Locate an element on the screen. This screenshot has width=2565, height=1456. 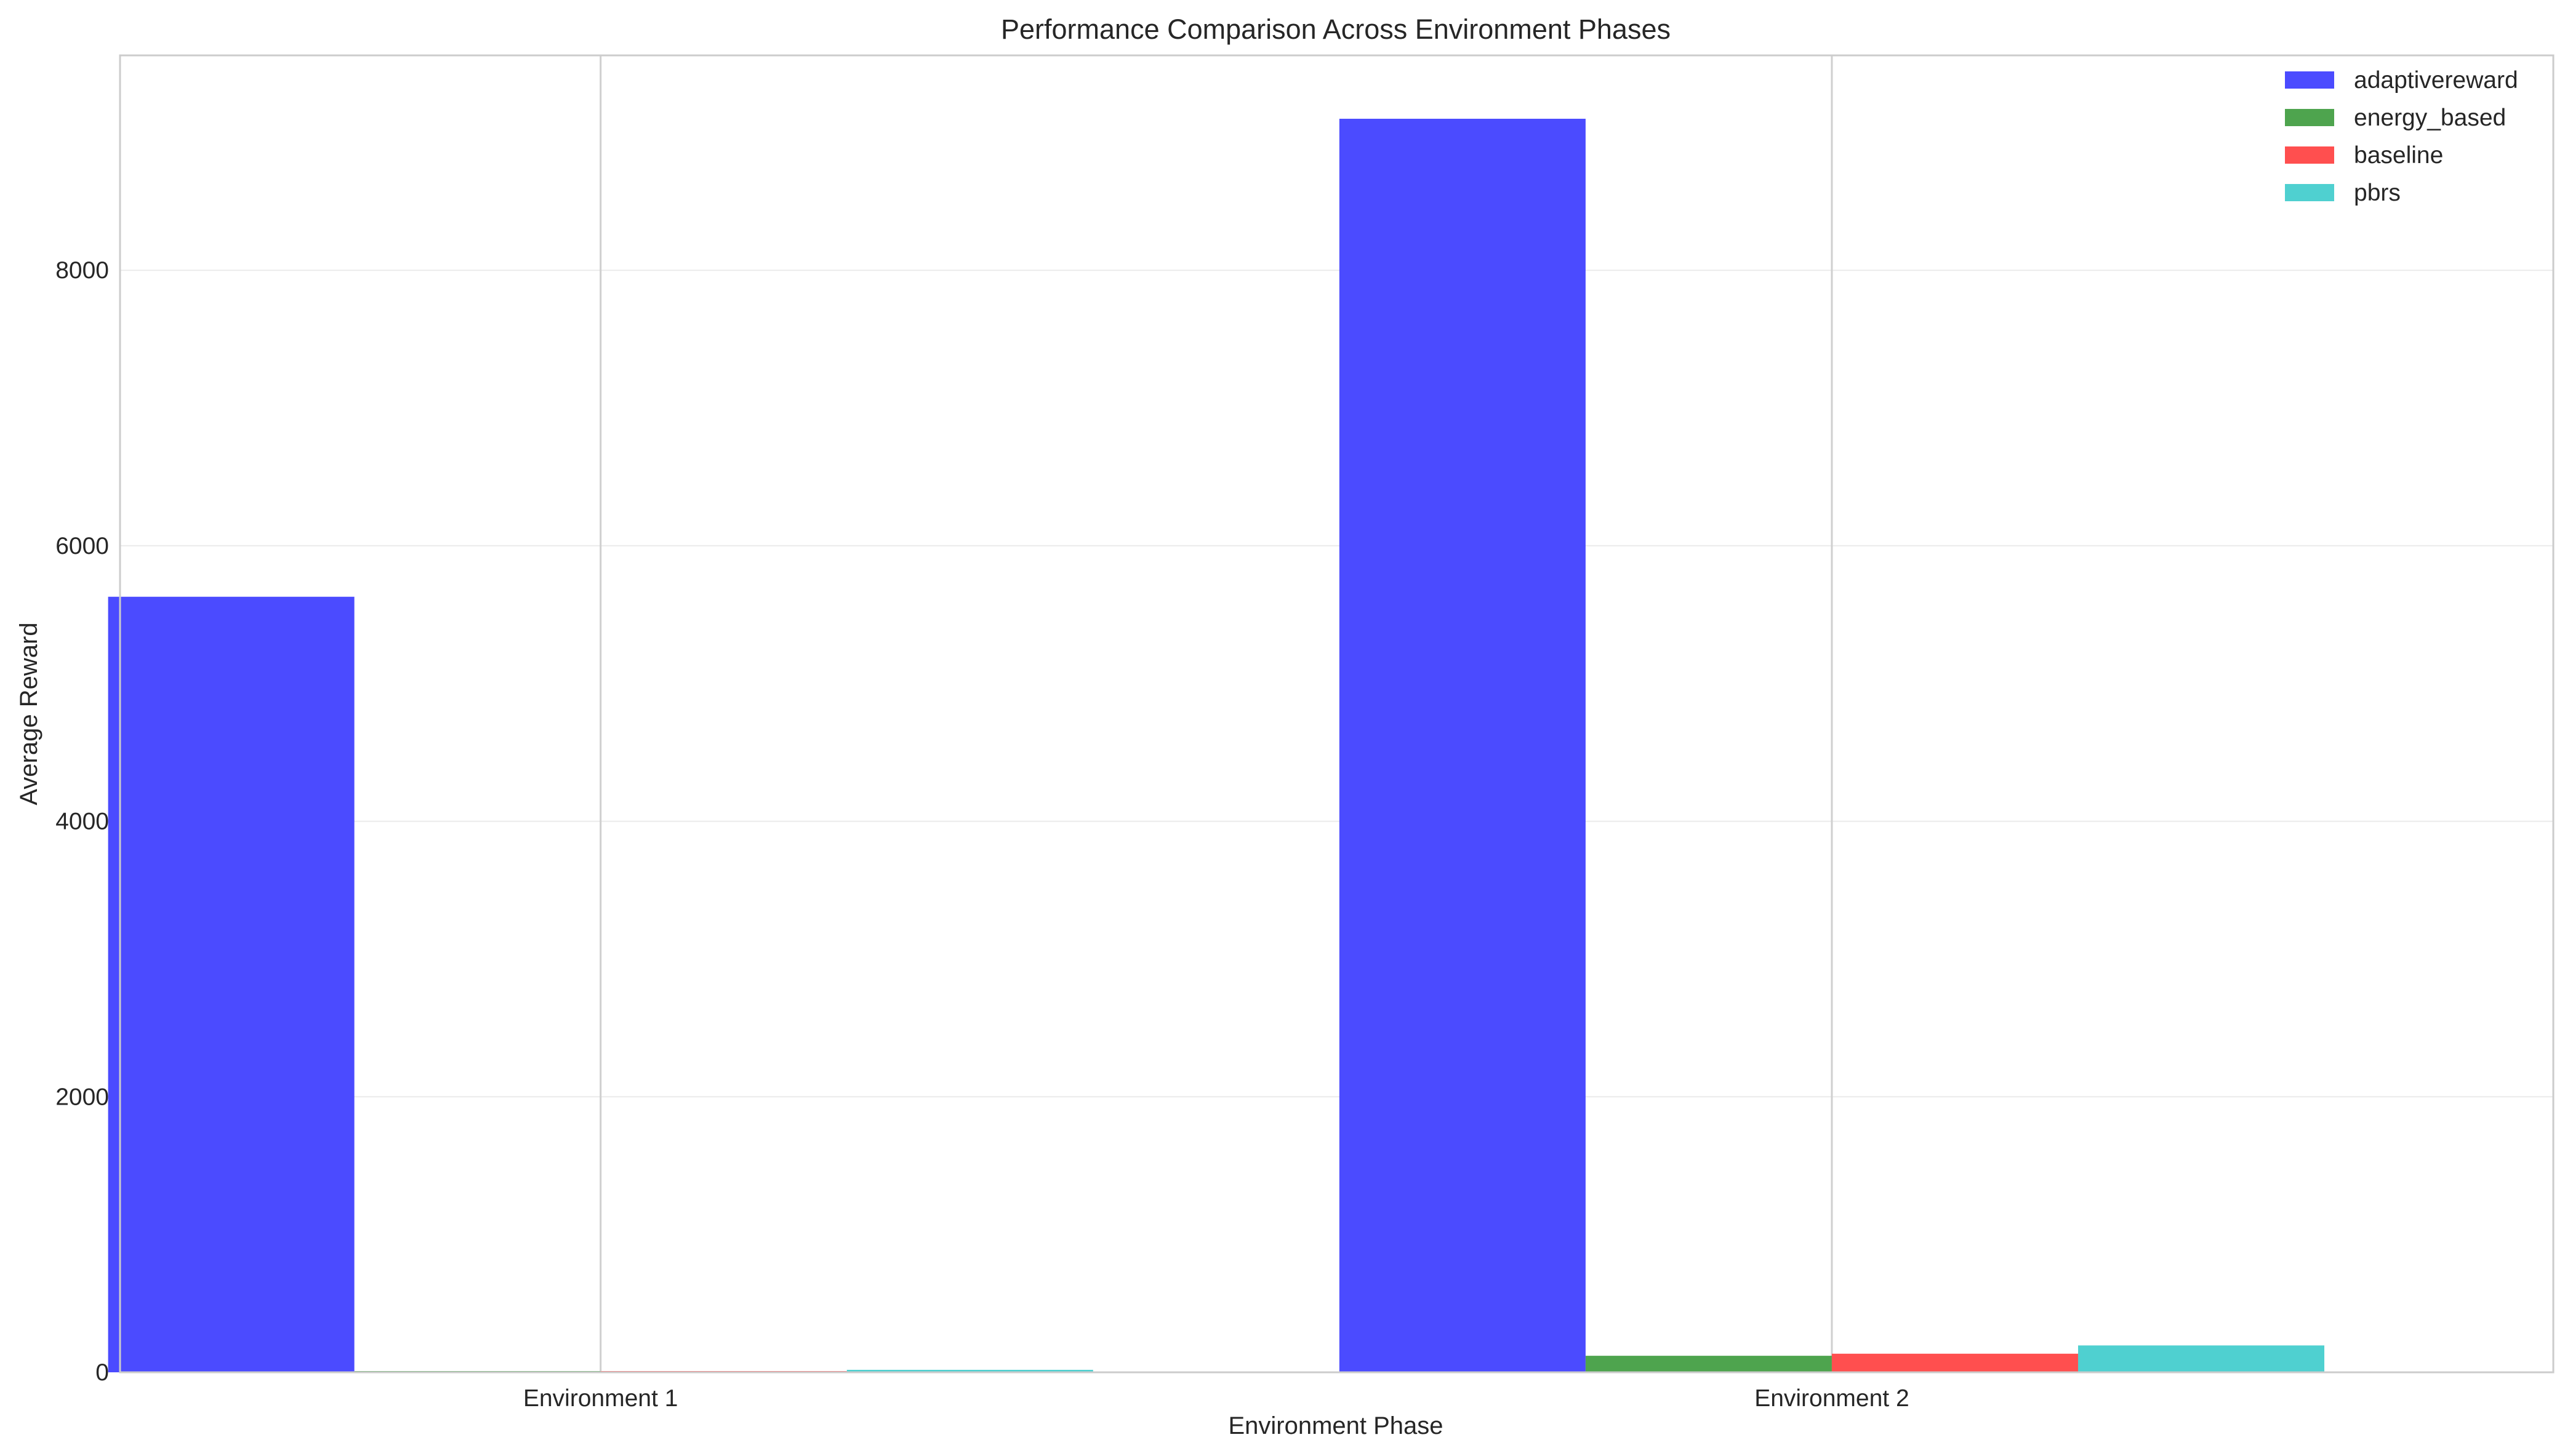
x-tick-label: Environment 2 is located at coordinates (1831, 1398).